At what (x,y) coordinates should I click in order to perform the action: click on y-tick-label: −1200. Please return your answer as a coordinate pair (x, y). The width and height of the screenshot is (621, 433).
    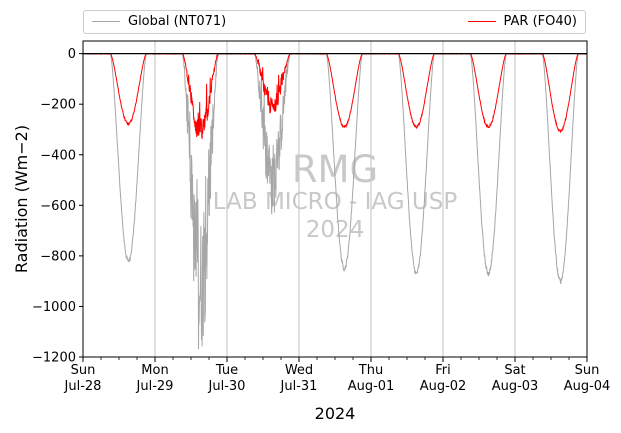
    Looking at the image, I should click on (54, 358).